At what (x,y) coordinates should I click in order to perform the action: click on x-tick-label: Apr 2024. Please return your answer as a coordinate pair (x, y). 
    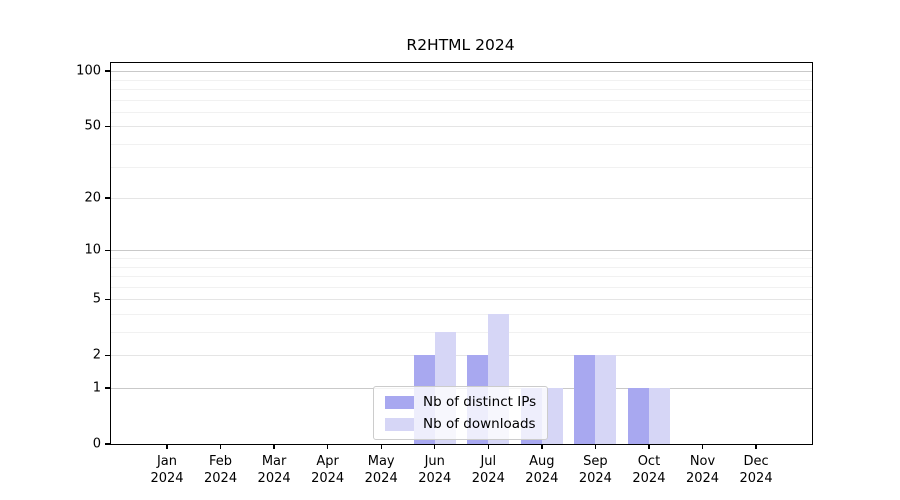
    Looking at the image, I should click on (328, 470).